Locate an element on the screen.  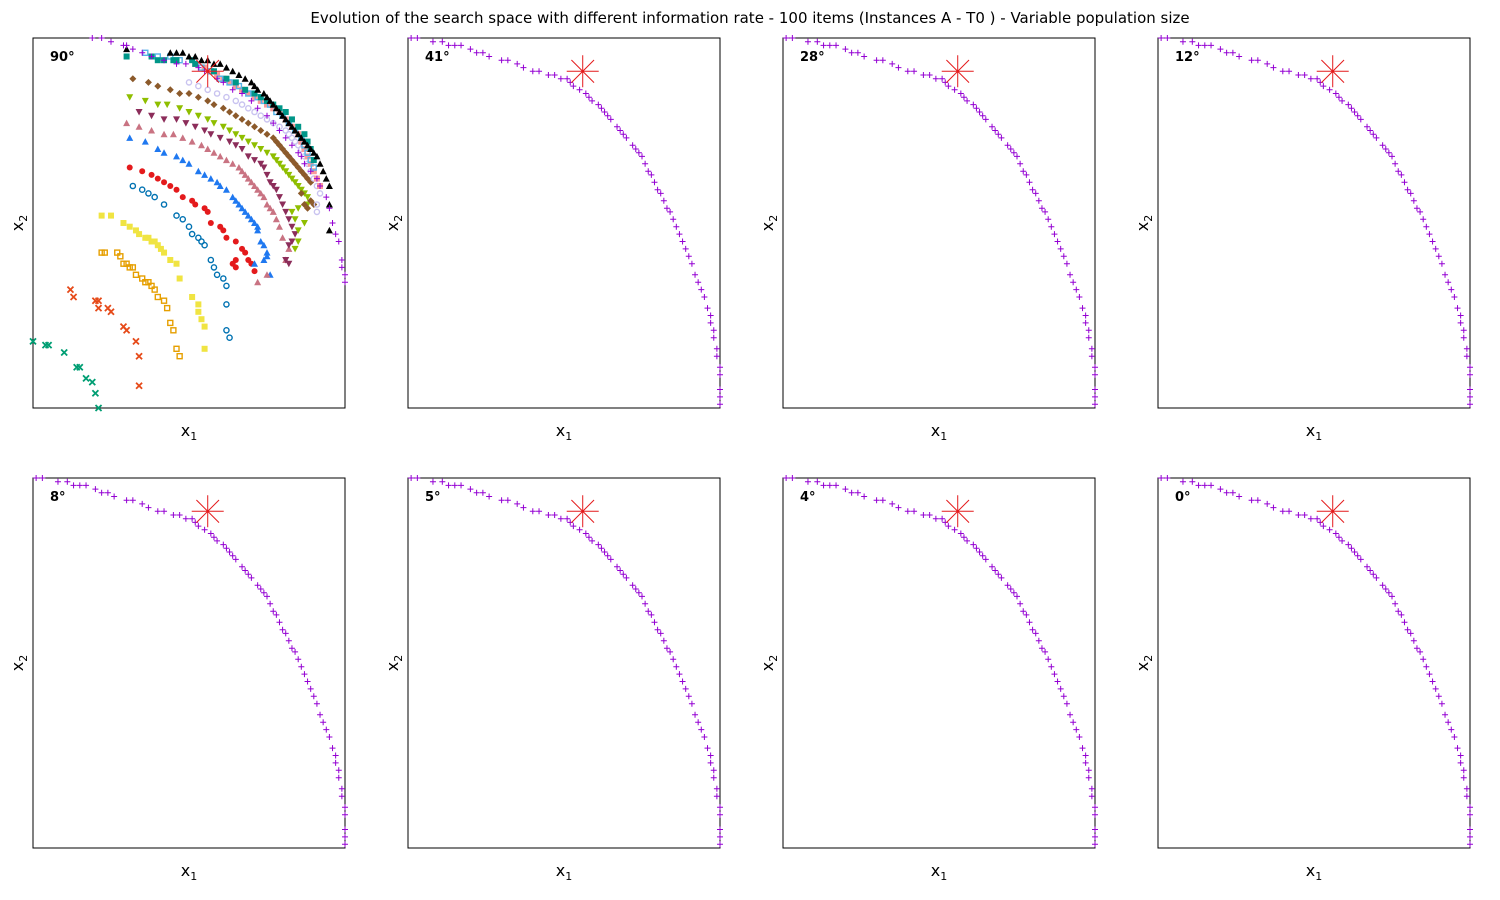
panel-1: 90° x1 x2 is located at coordinates (178, 239).